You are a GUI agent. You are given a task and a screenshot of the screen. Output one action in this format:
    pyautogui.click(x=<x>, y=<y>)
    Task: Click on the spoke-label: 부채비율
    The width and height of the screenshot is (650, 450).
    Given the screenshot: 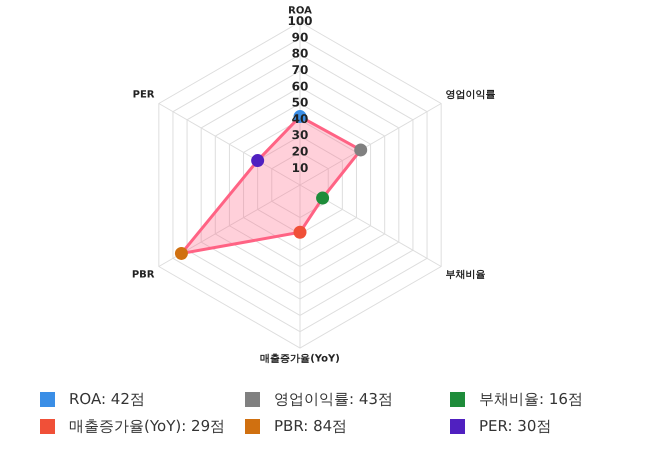 What is the action you would take?
    pyautogui.click(x=465, y=275)
    